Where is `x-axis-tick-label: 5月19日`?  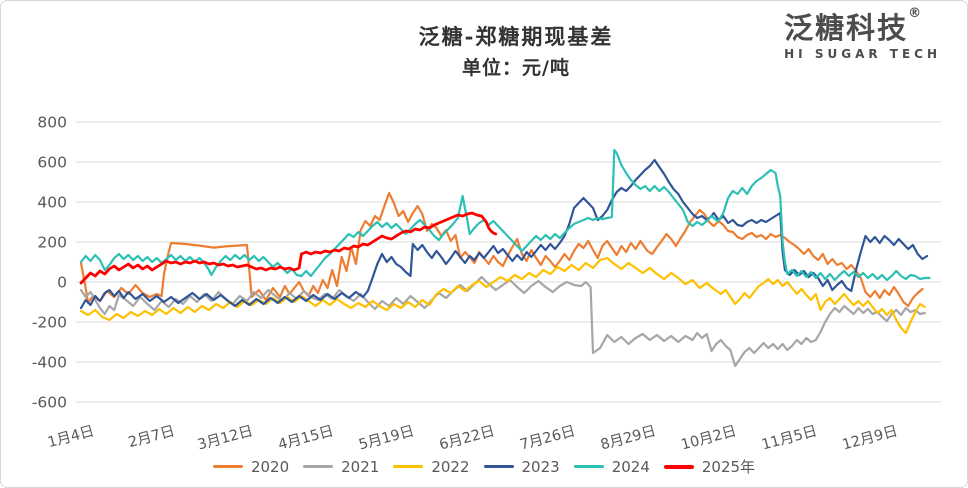
x-axis-tick-label: 5月19日 is located at coordinates (386, 438).